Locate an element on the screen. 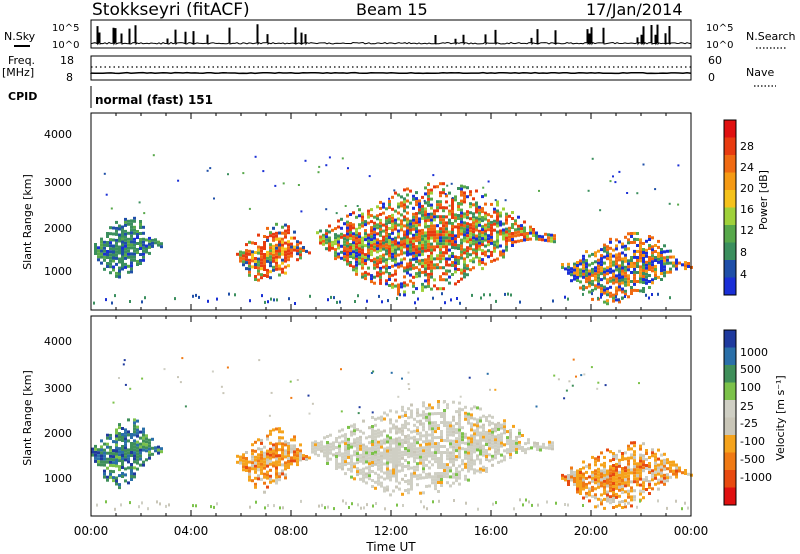 This screenshot has height=554, width=800. velocity-cbar-tick-100: 100 is located at coordinates (750, 387).